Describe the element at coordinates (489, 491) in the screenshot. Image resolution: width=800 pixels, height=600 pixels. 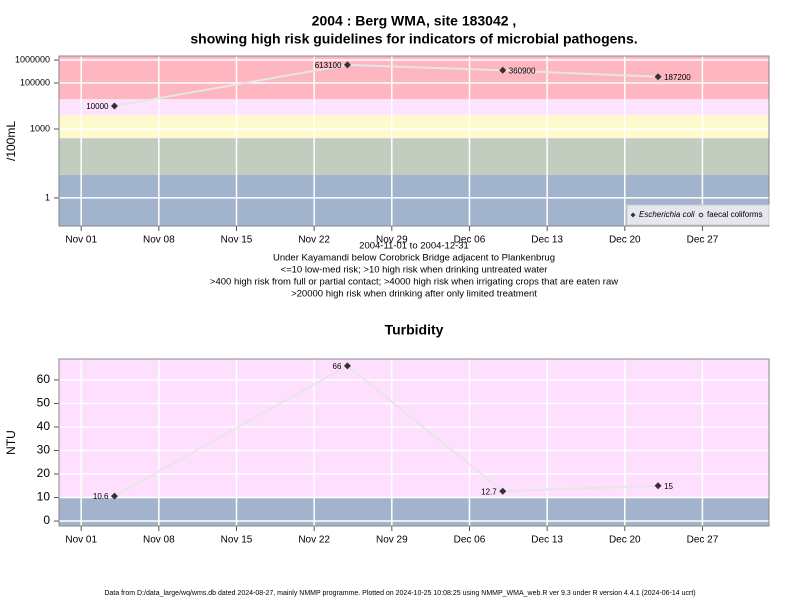
I see `data-label: 12.7` at that location.